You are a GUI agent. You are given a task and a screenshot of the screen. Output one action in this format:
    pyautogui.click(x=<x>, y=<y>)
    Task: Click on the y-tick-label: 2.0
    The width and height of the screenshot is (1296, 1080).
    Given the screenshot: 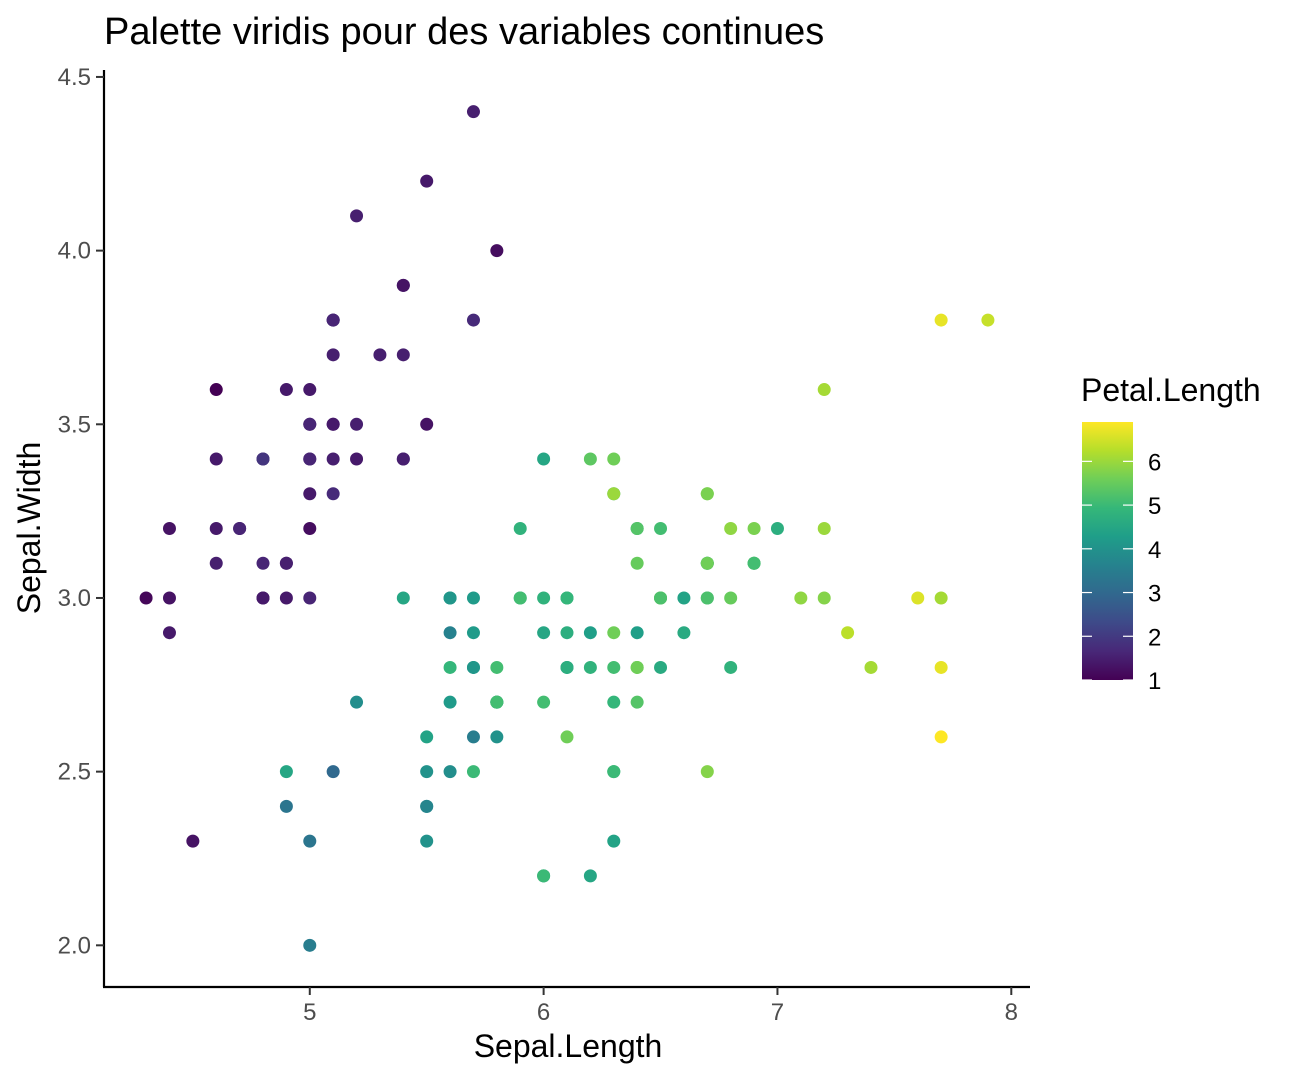 What is the action you would take?
    pyautogui.click(x=74, y=945)
    